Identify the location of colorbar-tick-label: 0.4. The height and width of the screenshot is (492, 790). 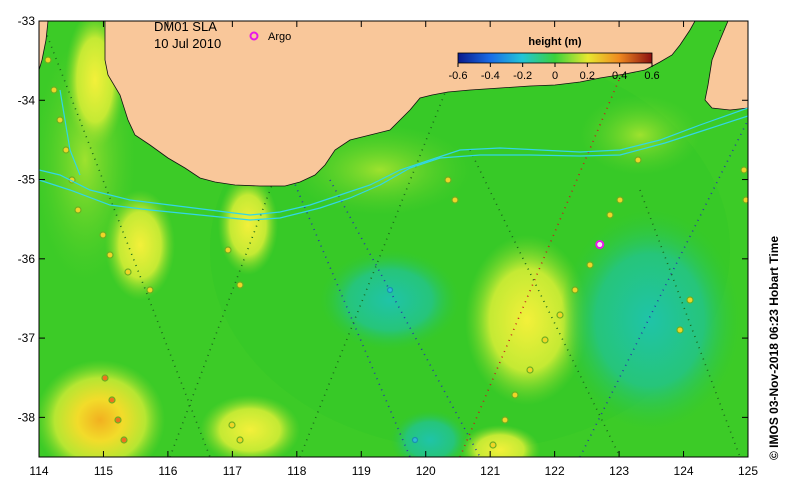
(619, 76).